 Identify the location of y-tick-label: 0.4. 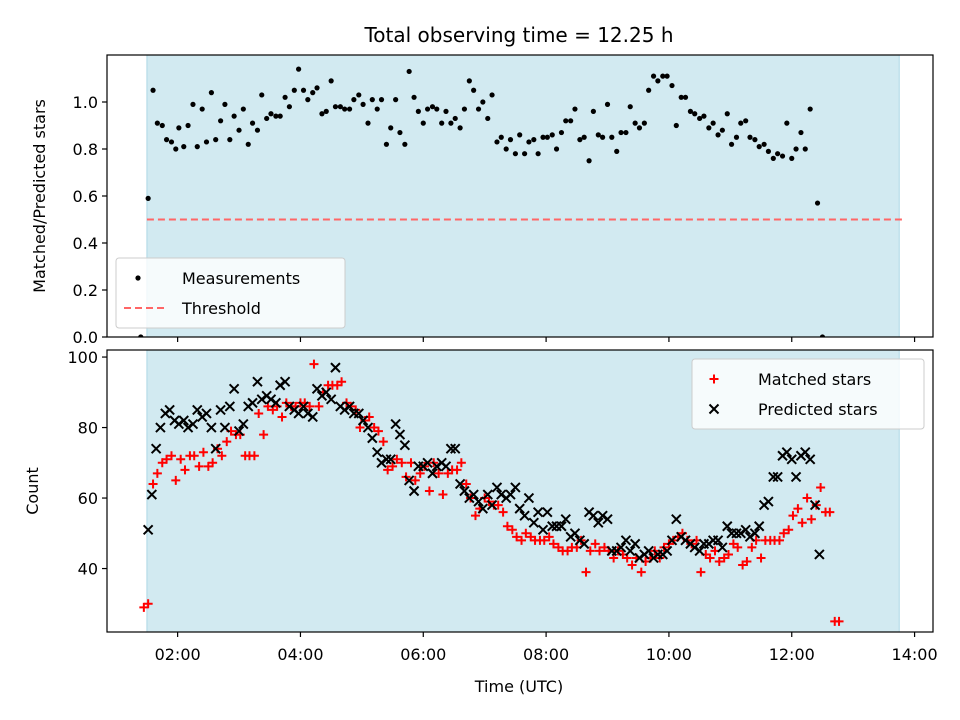
(85, 243).